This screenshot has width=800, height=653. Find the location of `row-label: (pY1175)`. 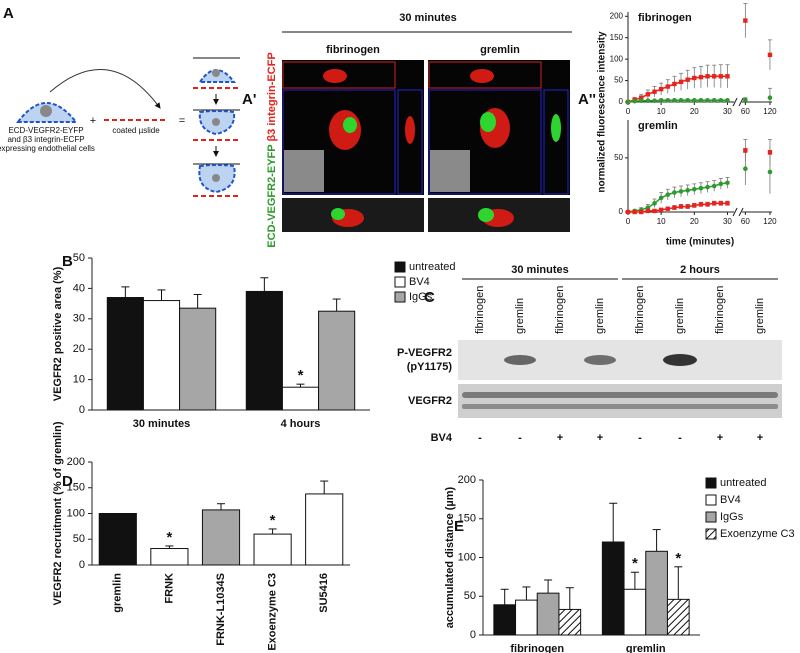

row-label: (pY1175) is located at coordinates (430, 367).